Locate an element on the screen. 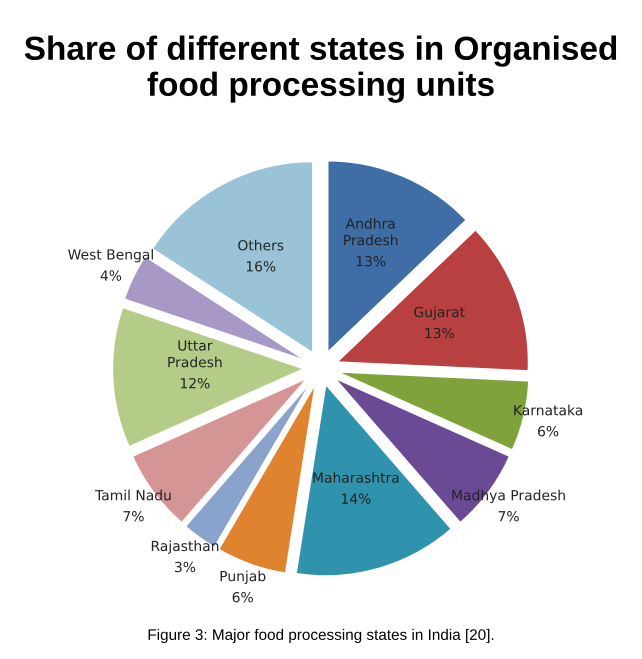 Image resolution: width=642 pixels, height=659 pixels. caption: Figure 3: Major food processing states in India [20]. is located at coordinates (321, 636).